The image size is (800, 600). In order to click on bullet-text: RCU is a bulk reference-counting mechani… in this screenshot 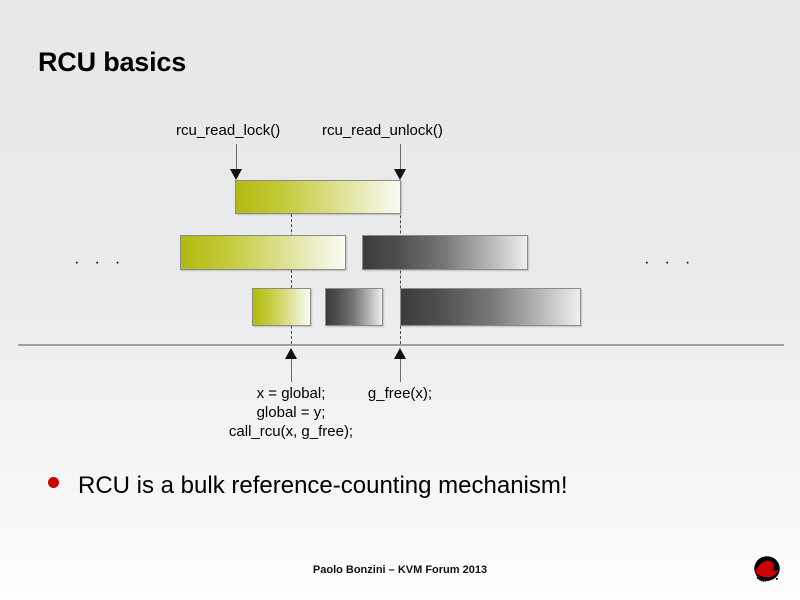, I will do `click(323, 485)`.